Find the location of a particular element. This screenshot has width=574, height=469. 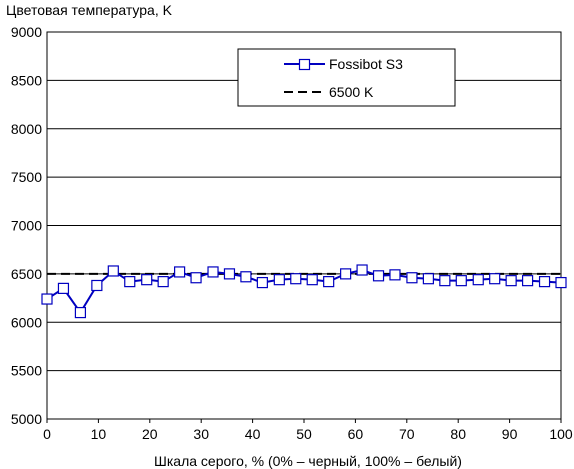

y-tick-label: 8500 is located at coordinates (26, 80).